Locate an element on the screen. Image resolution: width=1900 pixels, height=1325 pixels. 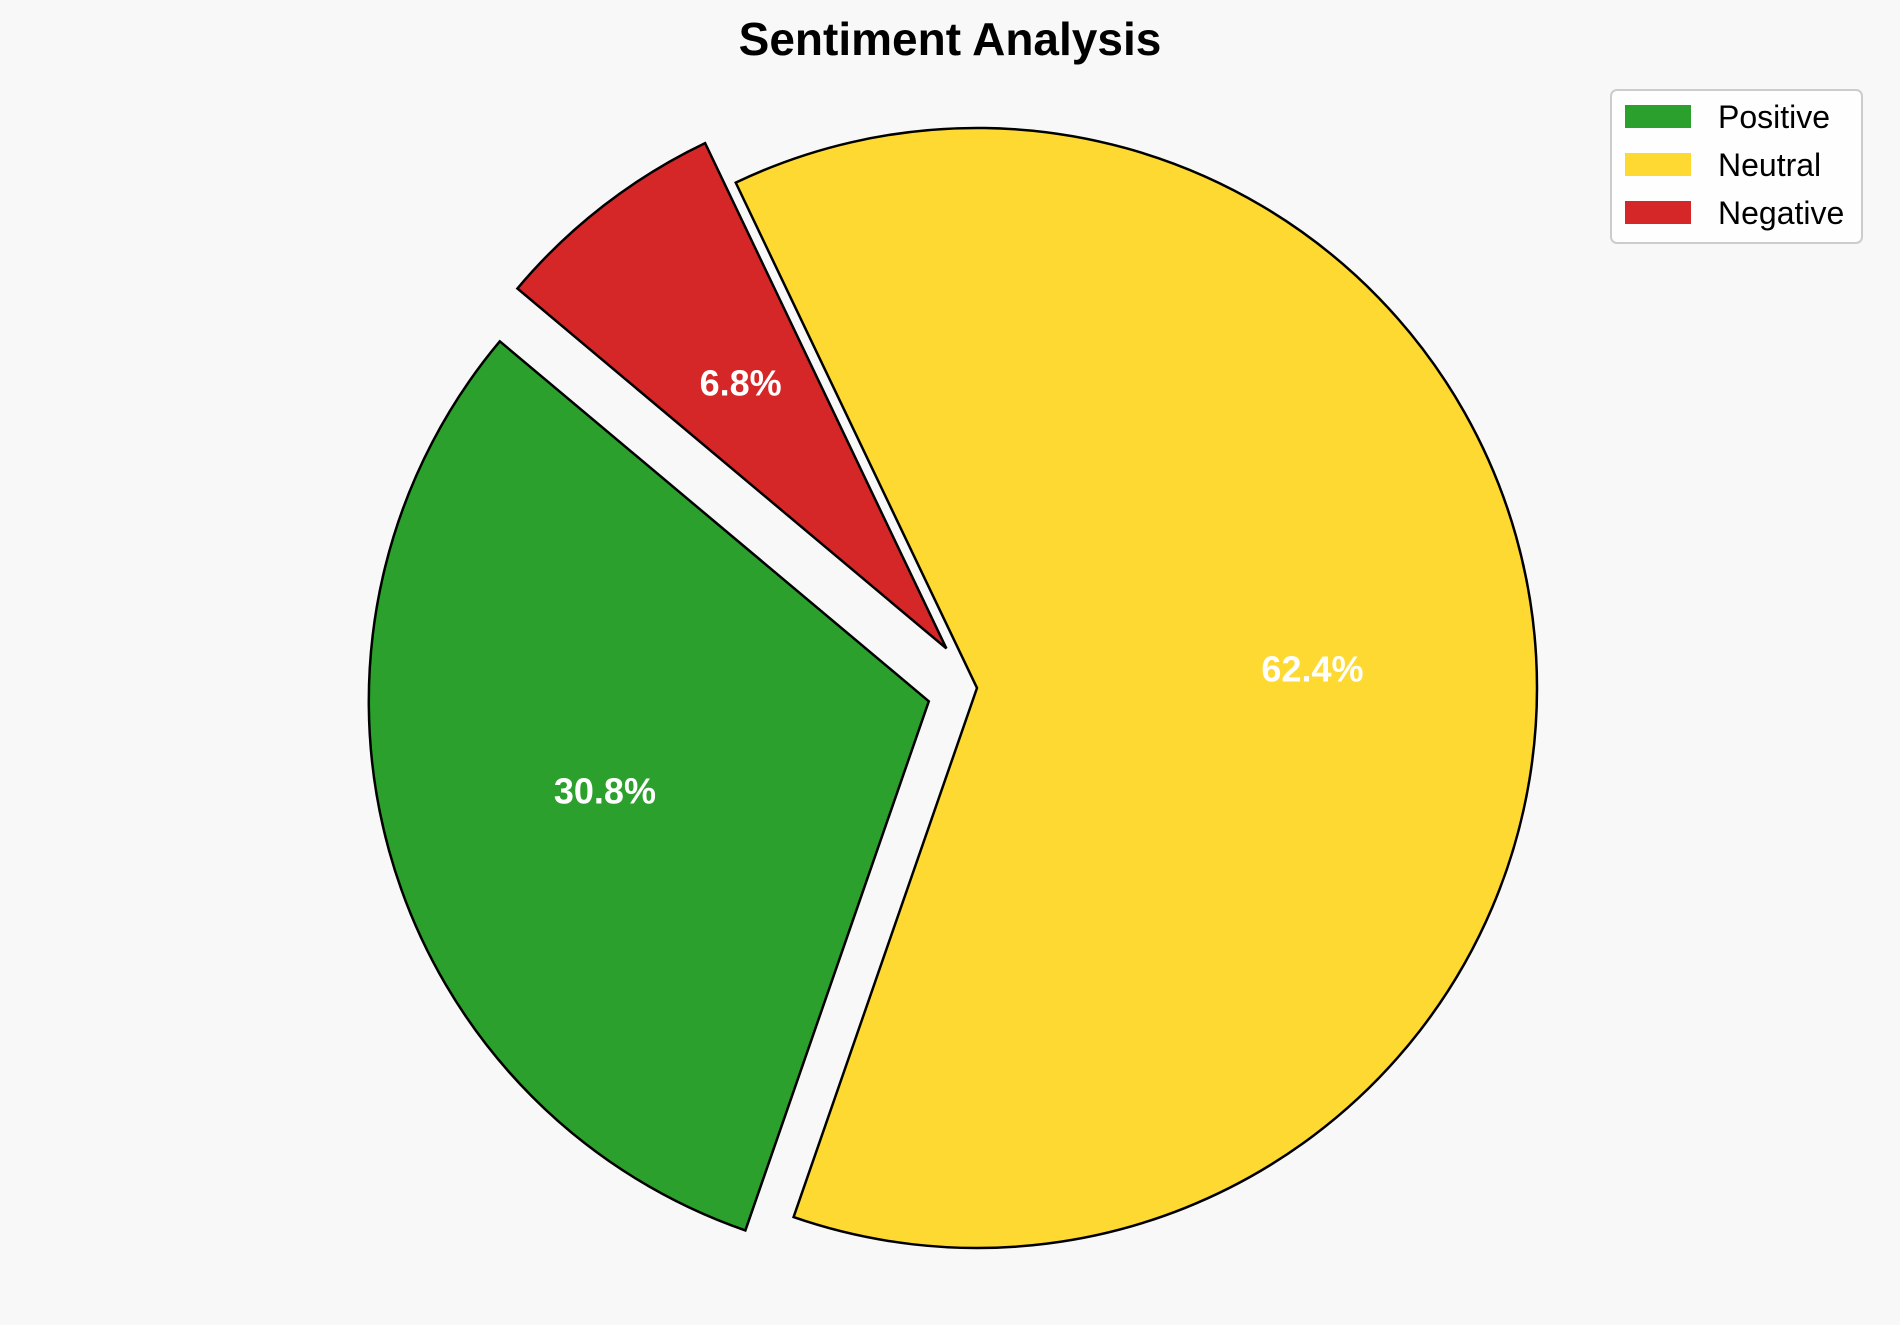
legend-swatch-negative is located at coordinates (1658, 212).